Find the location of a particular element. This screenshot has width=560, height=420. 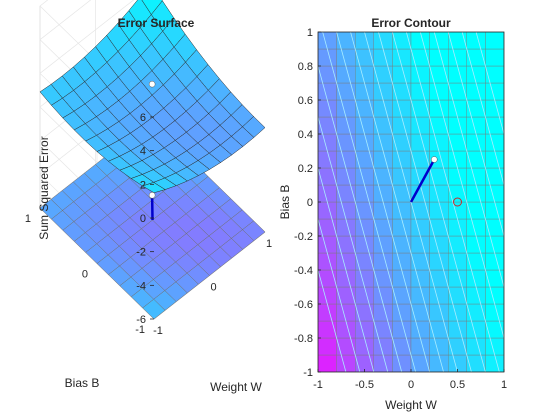

contour-y-tick-label: 0.2 is located at coordinates (305, 169).